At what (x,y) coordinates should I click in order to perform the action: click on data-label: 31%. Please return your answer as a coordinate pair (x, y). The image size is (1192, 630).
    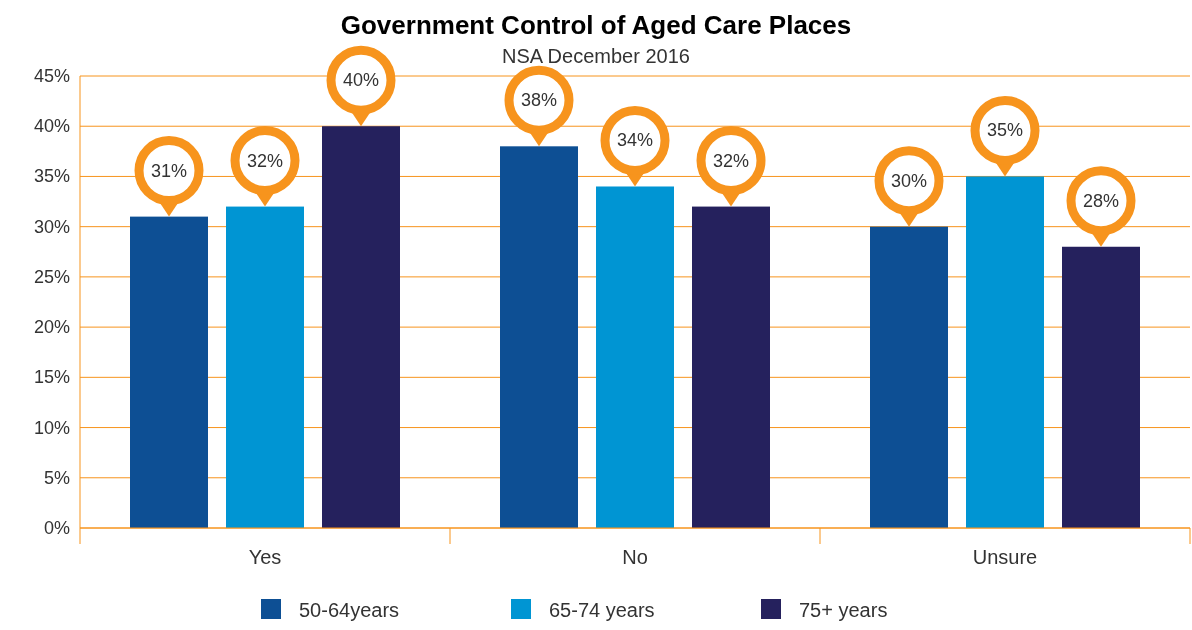
    Looking at the image, I should click on (169, 170).